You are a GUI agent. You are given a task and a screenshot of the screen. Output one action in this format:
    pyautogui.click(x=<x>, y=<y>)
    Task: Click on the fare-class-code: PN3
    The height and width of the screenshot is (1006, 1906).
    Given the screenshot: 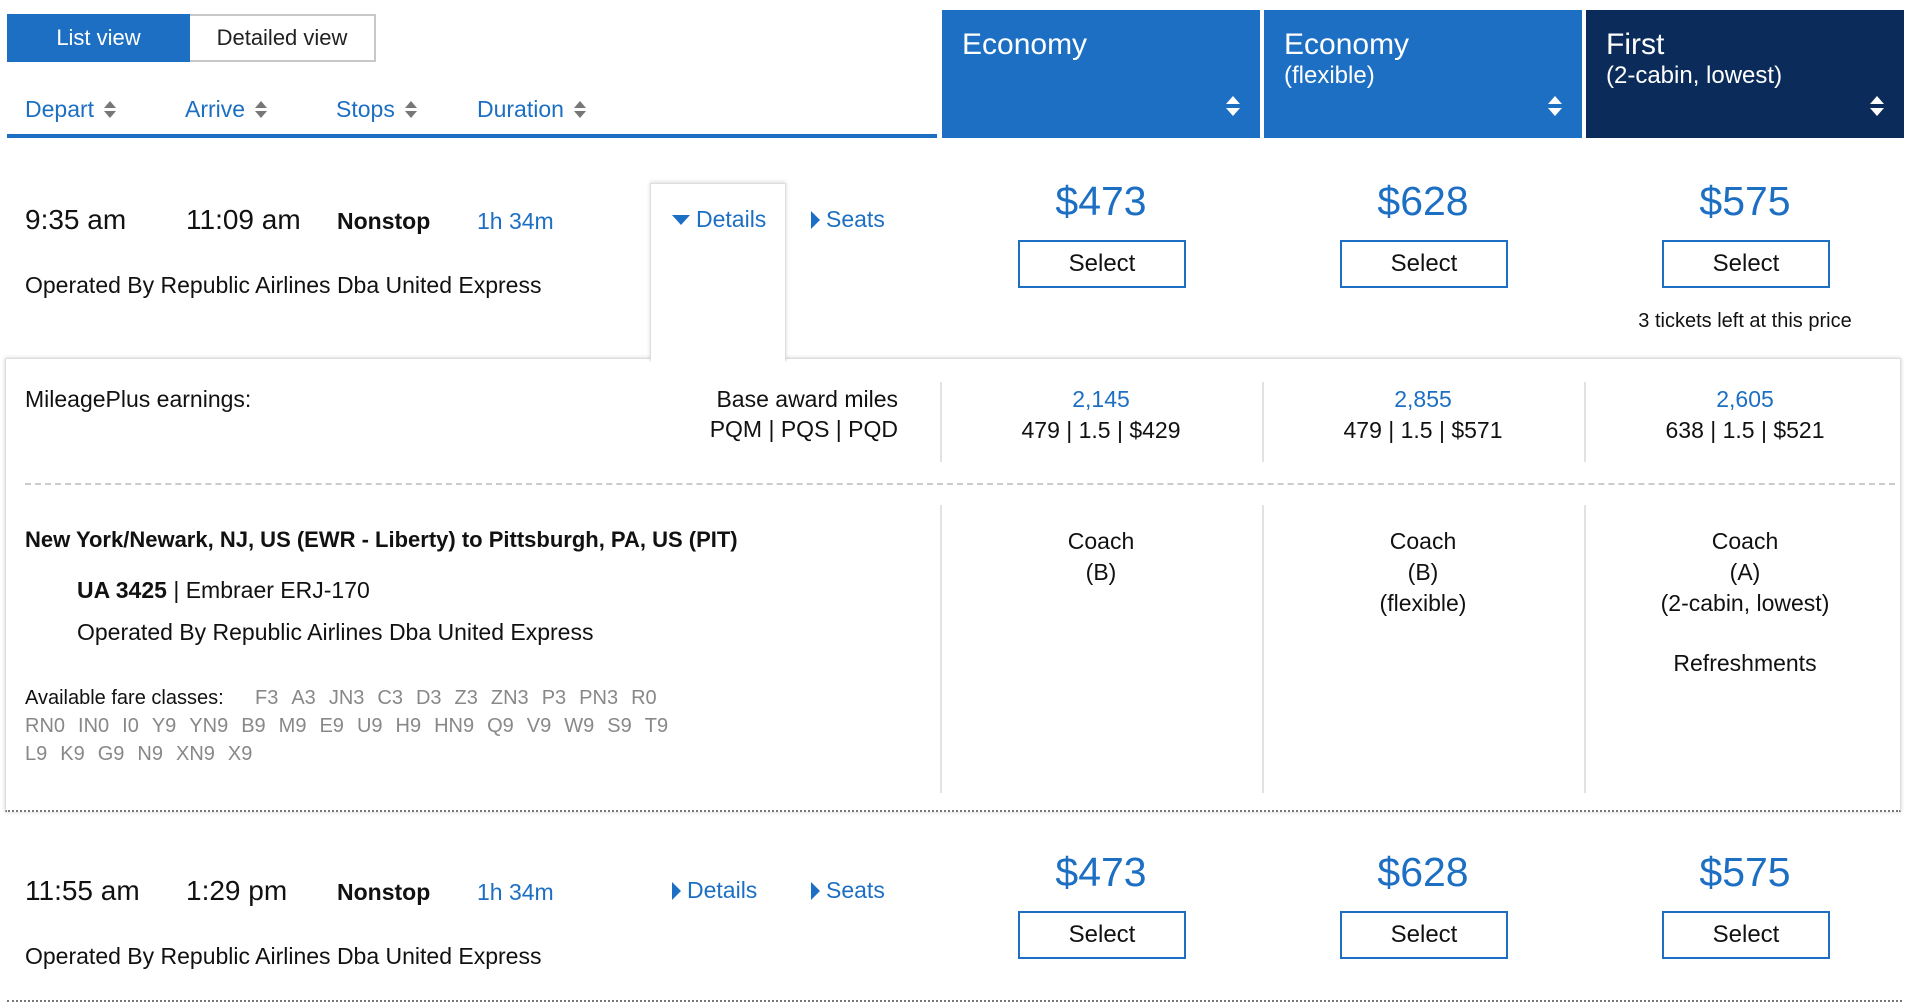 What is the action you would take?
    pyautogui.click(x=599, y=698)
    